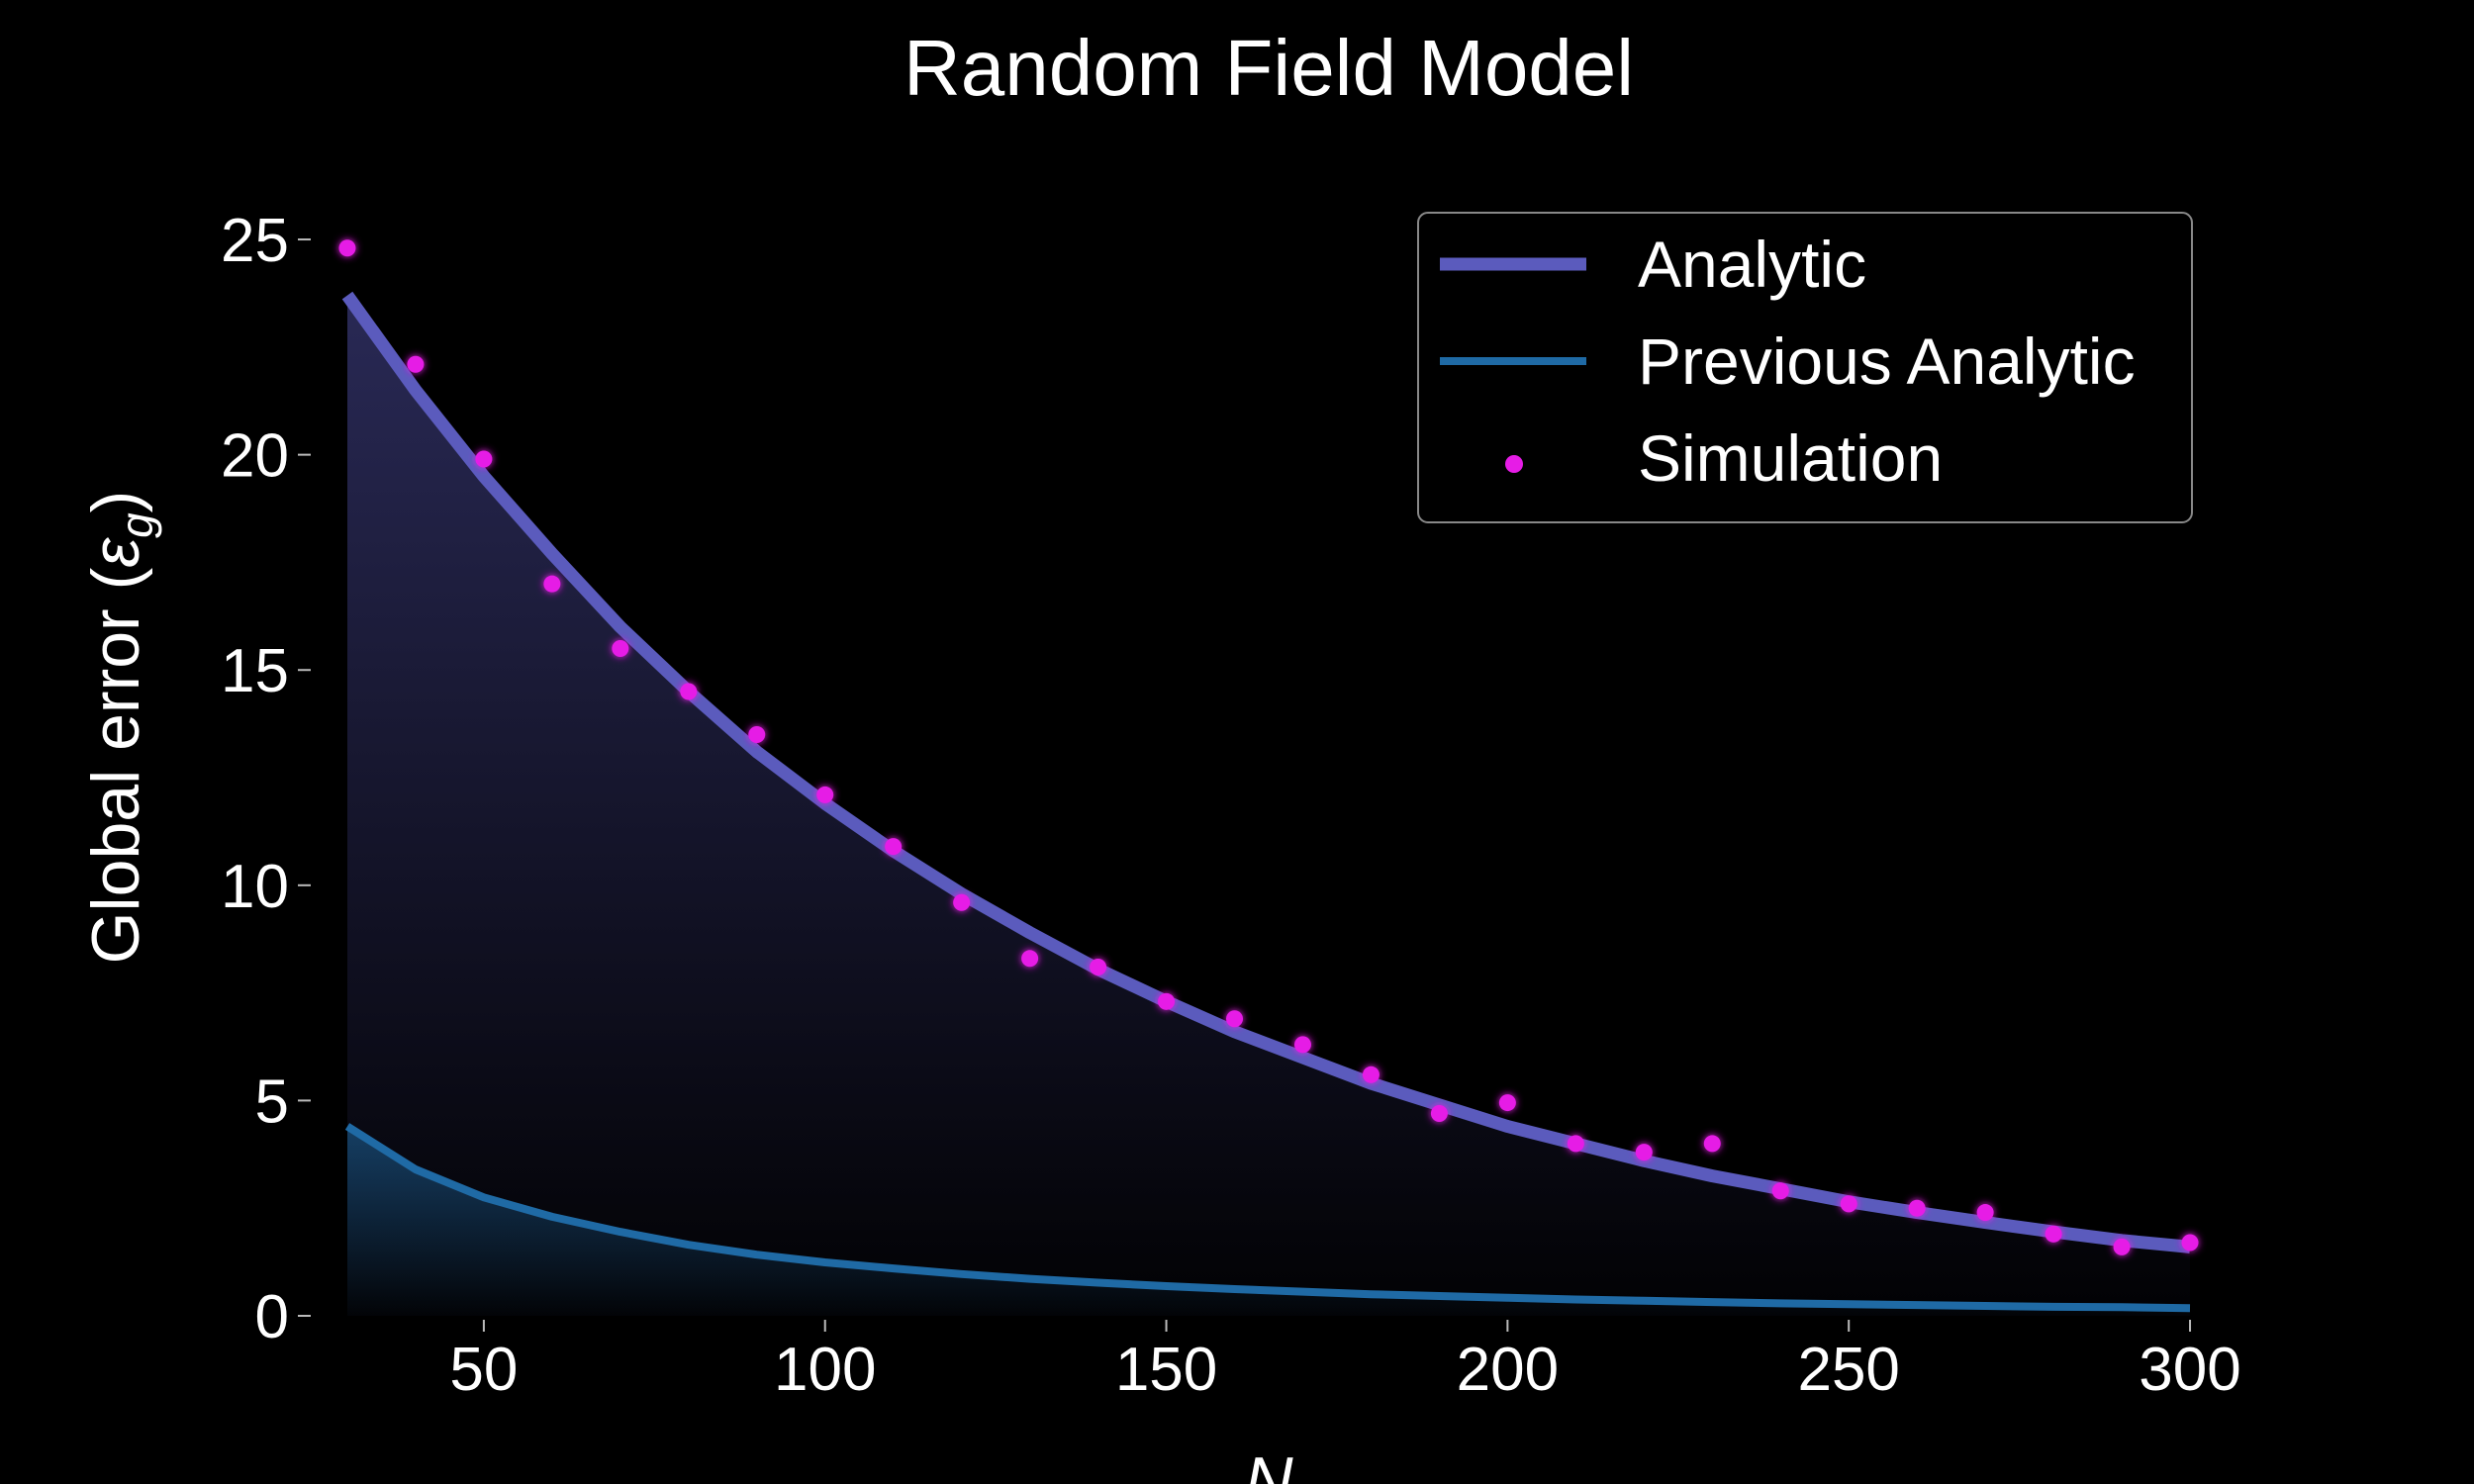  I want to click on x-tick-label-200: 200, so click(1508, 1370).